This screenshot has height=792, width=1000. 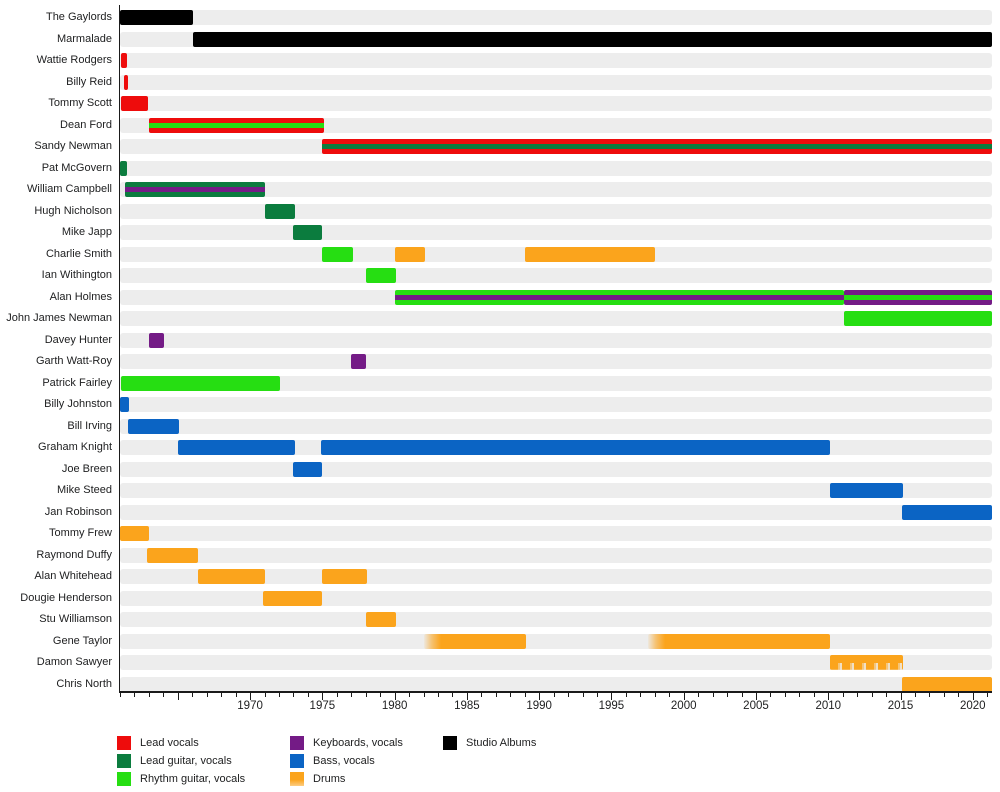 What do you see at coordinates (74, 60) in the screenshot?
I see `member-label: Wattie Rodgers` at bounding box center [74, 60].